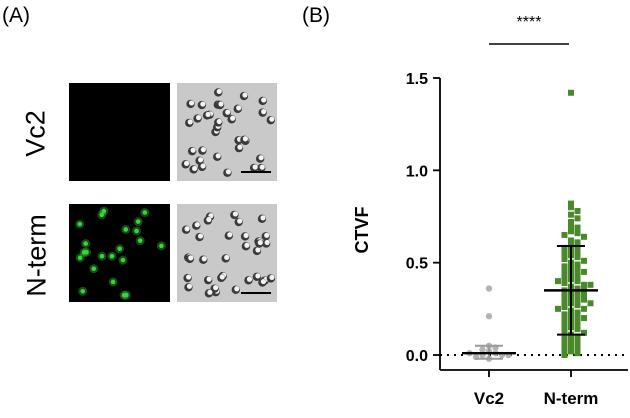  What do you see at coordinates (417, 171) in the screenshot?
I see `y-tick-label: 1.0` at bounding box center [417, 171].